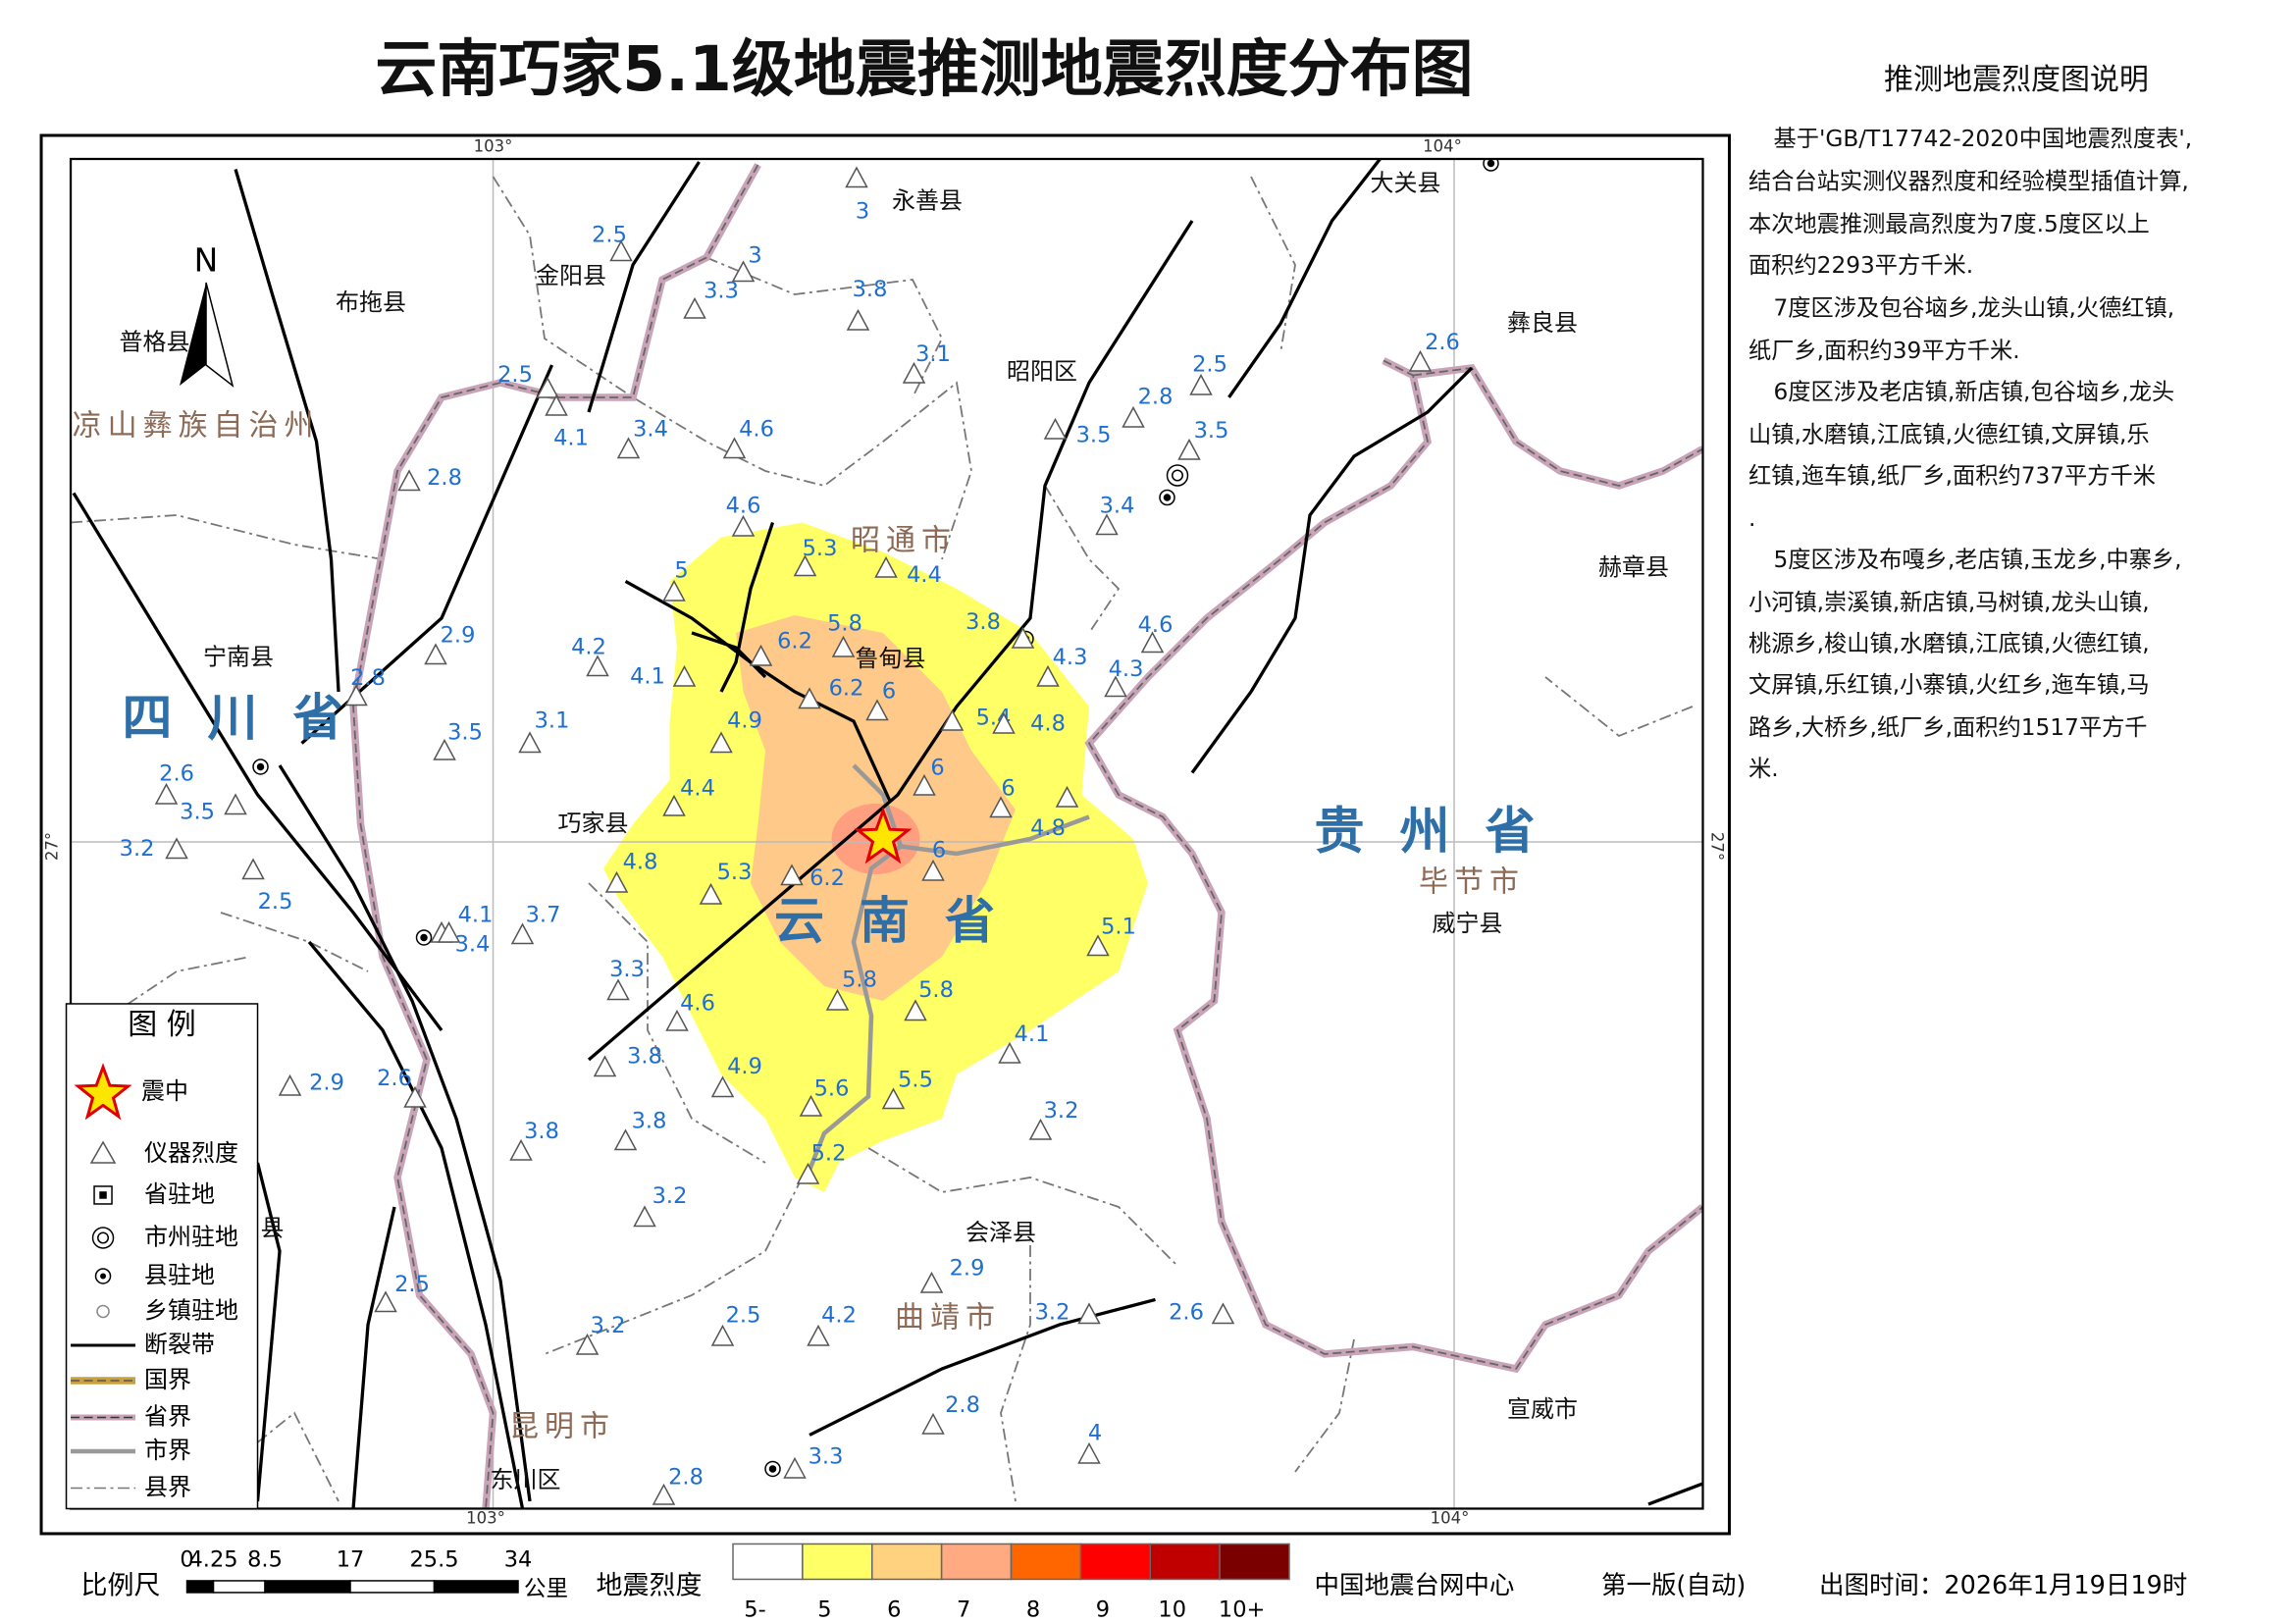 The image size is (2296, 1623). I want to click on station-intensity: 3.1, so click(552, 720).